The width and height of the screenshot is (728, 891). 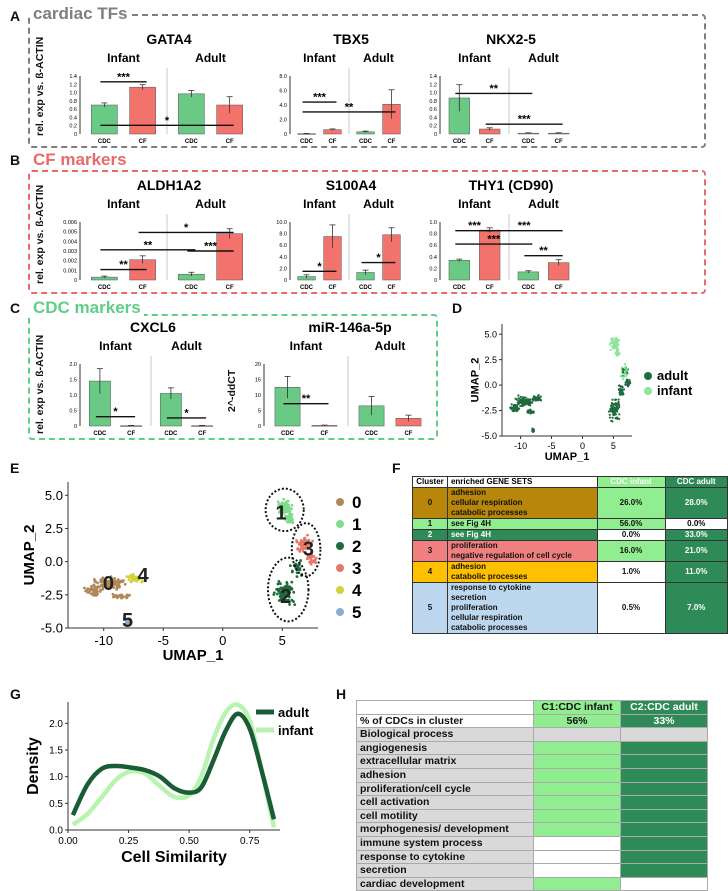 I want to click on yaxis-label-a: rel. exp vs. ß-ACTIN, so click(x=40, y=86).